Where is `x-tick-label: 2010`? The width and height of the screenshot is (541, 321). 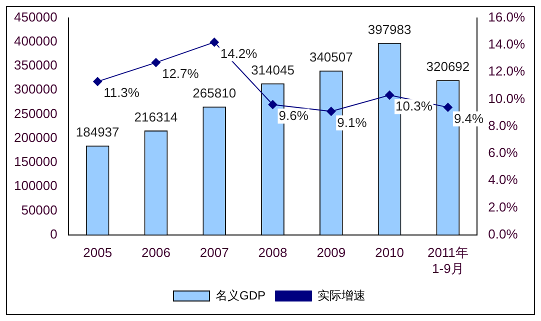 x-tick-label: 2010 is located at coordinates (389, 252).